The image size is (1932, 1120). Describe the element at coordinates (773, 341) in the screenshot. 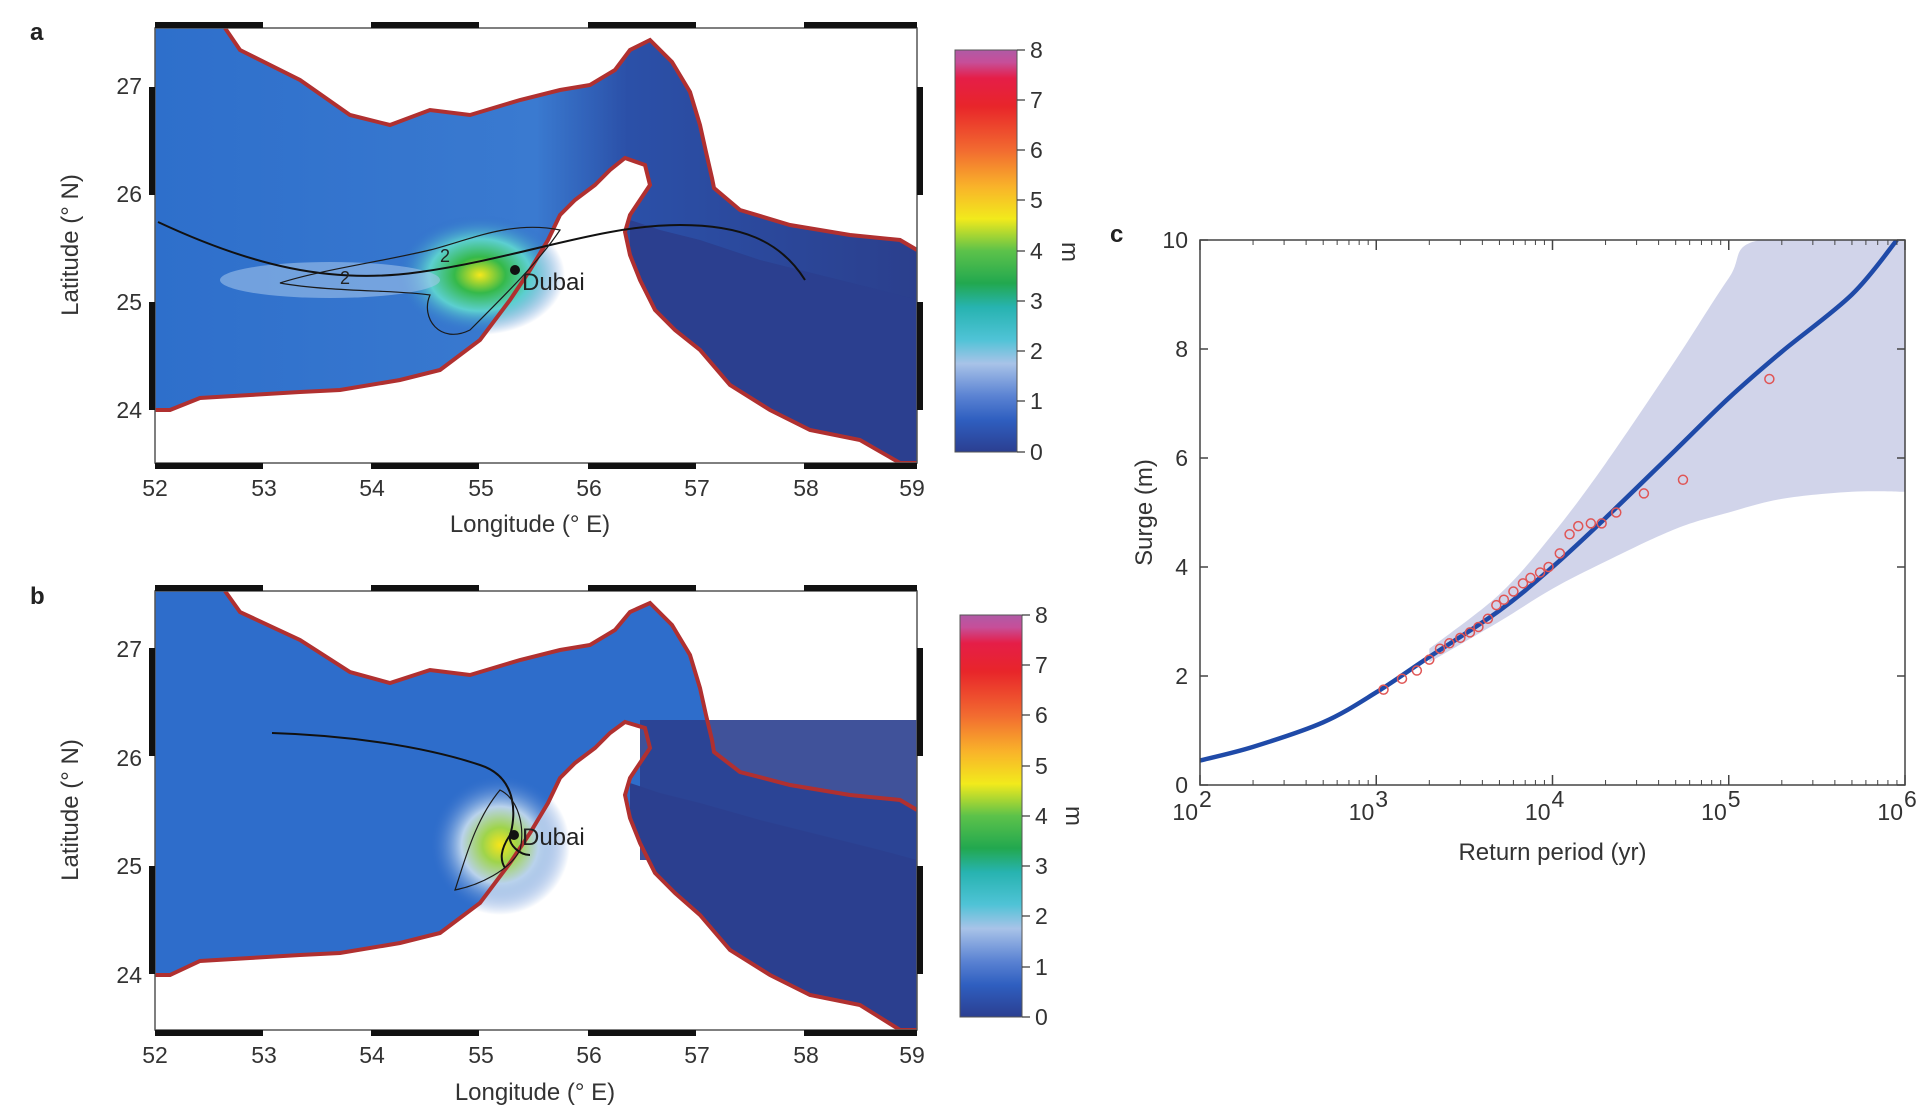

I see `gulf-of-oman-water-a` at that location.